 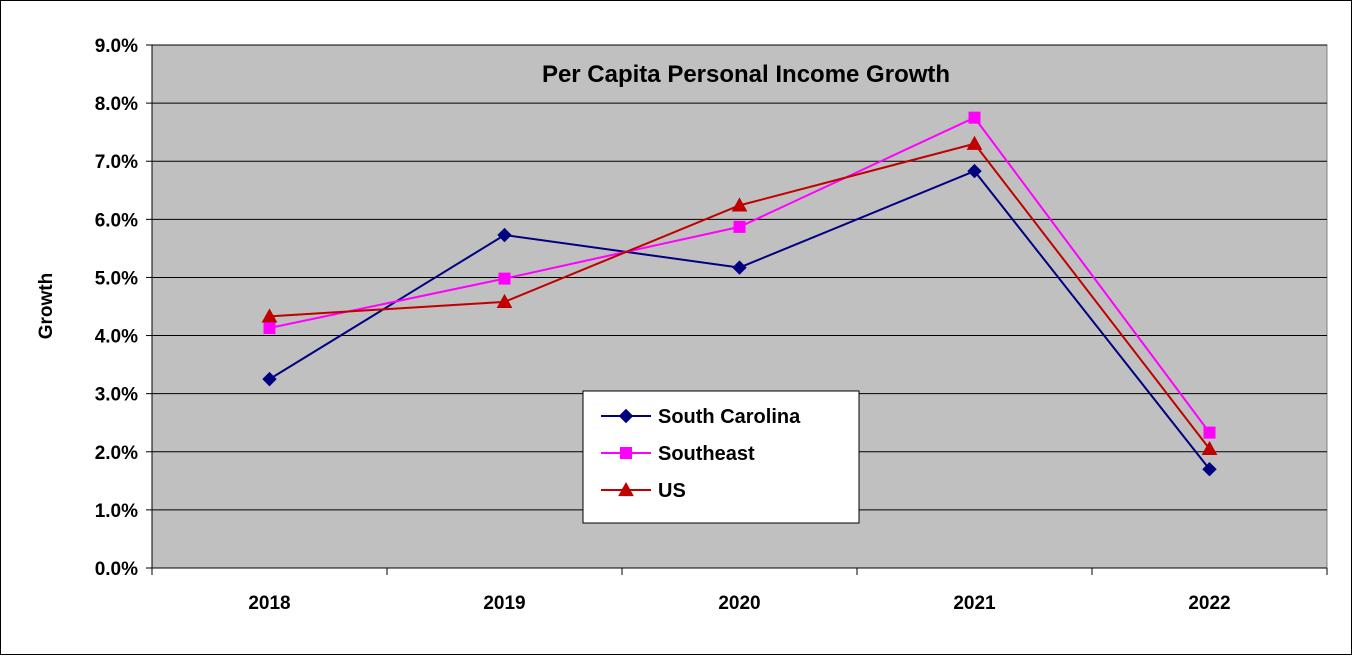 What do you see at coordinates (116, 569) in the screenshot?
I see `y-tick-label: 0.0%` at bounding box center [116, 569].